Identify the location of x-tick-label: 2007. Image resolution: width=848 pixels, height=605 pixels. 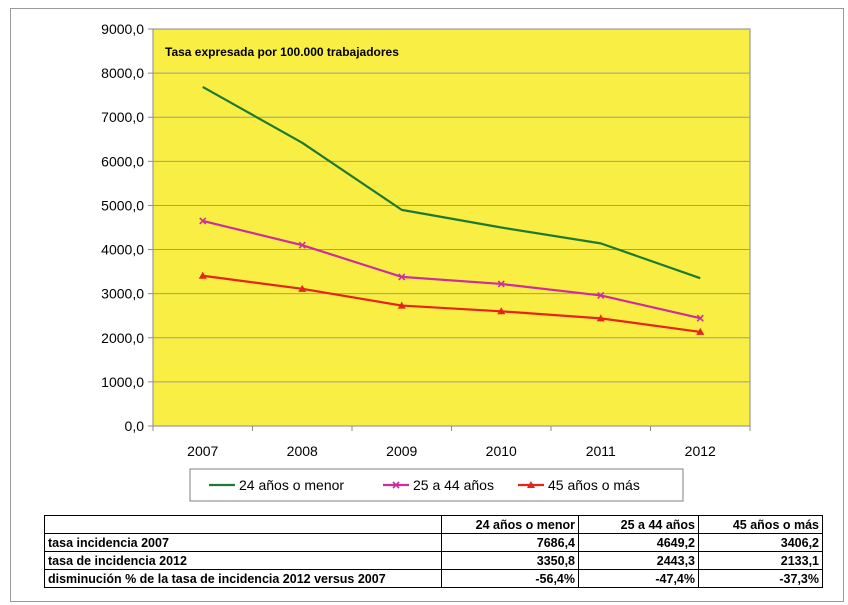
(202, 451).